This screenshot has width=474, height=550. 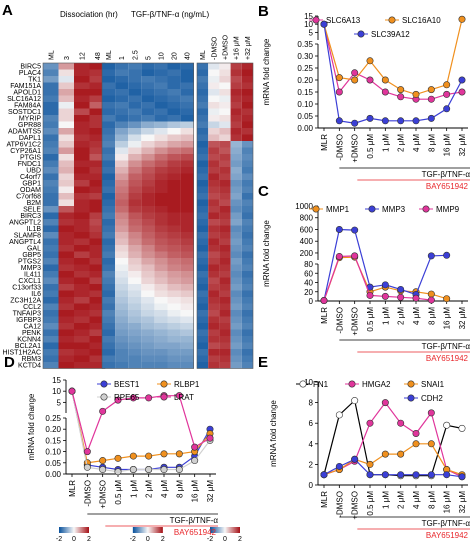 I want to click on panel-label-a: A, so click(x=7, y=10).